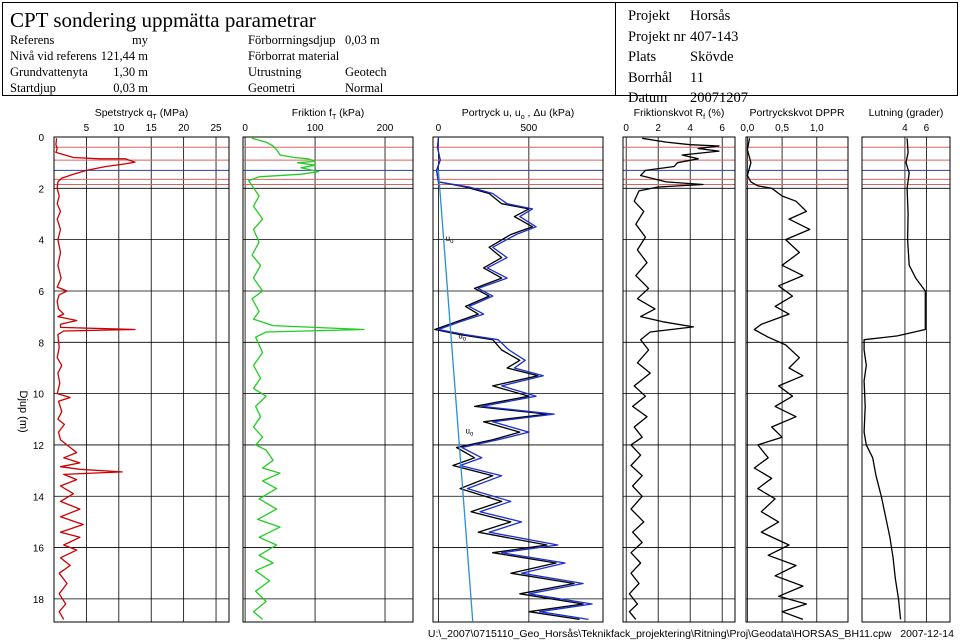 The width and height of the screenshot is (960, 642). Describe the element at coordinates (719, 98) in the screenshot. I see `datum-value: 20071207` at that location.